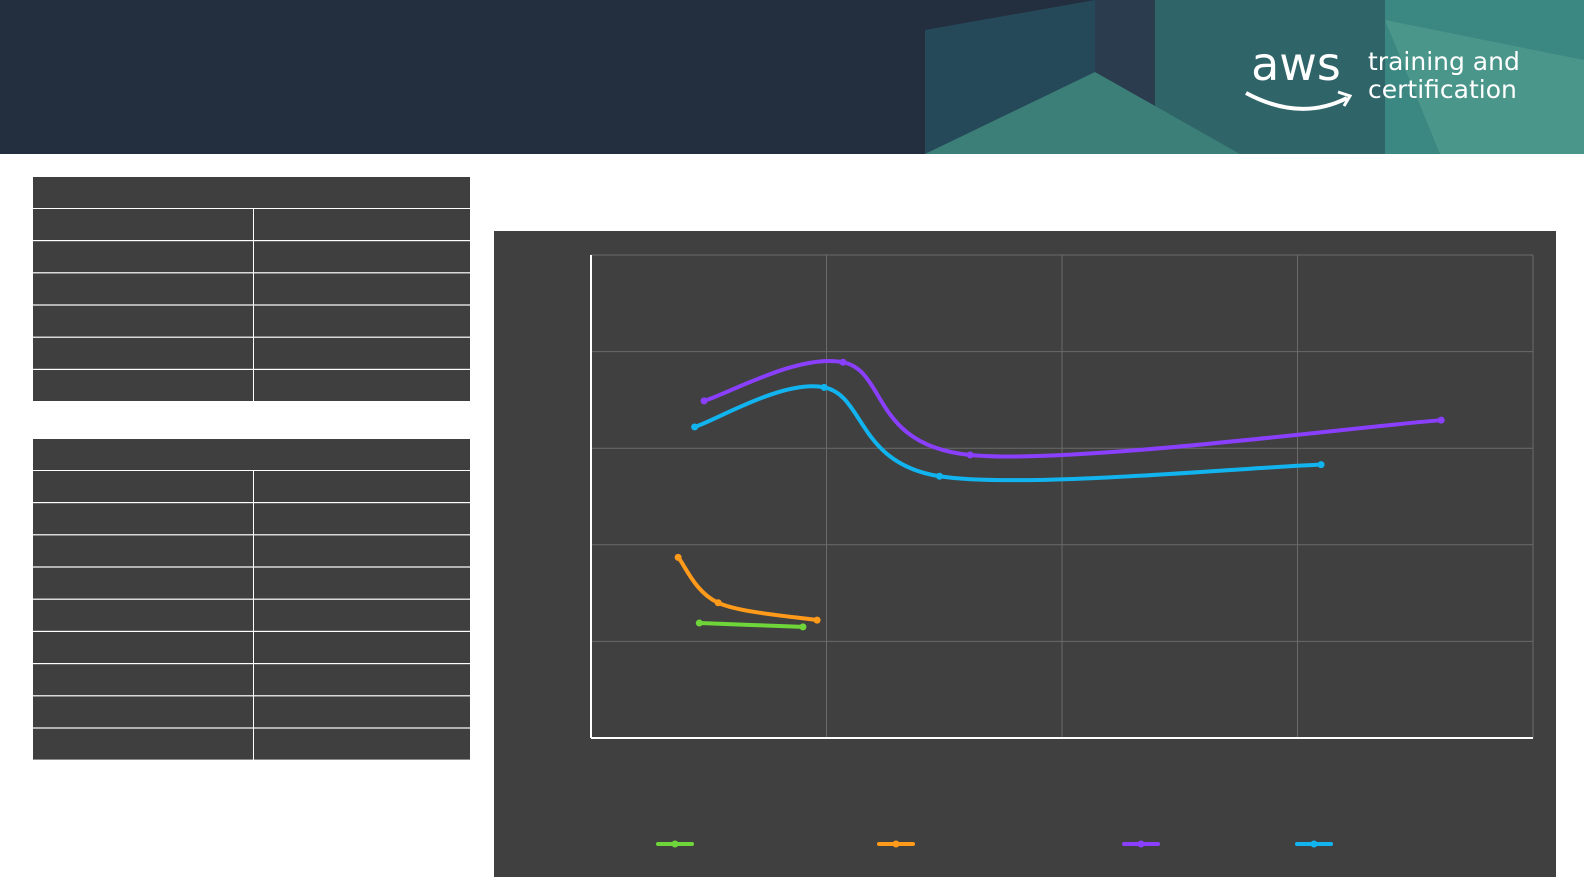 Image resolution: width=1584 pixels, height=892 pixels. I want to click on logo-mark: aws, so click(1296, 64).